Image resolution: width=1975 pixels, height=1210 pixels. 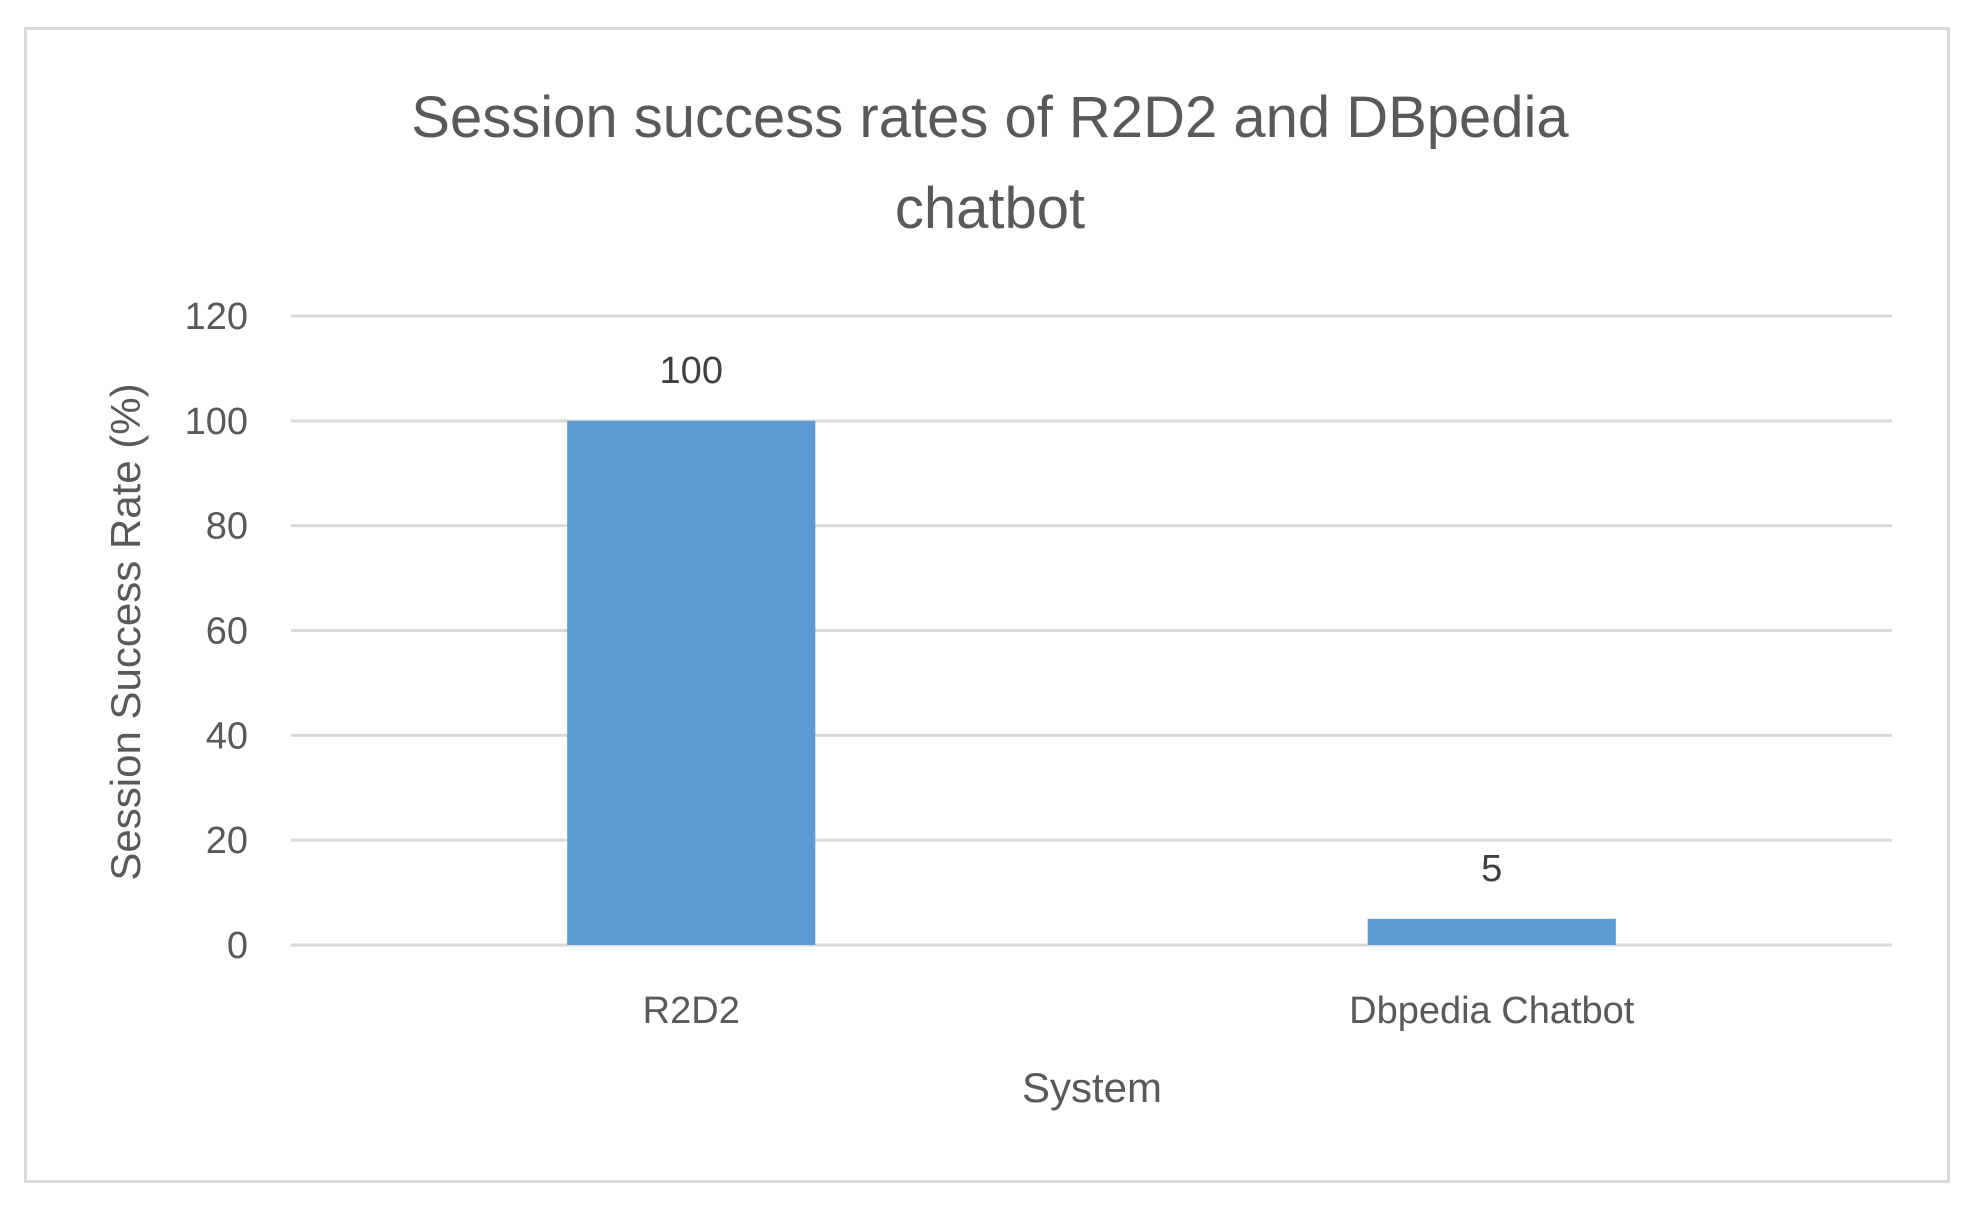 I want to click on y-tick-label-40: 40, so click(x=227, y=736).